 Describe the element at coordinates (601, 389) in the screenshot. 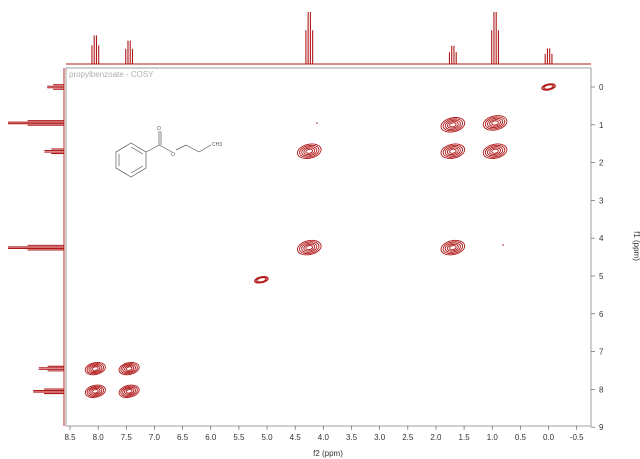

I see `y-tick-label: 8` at that location.